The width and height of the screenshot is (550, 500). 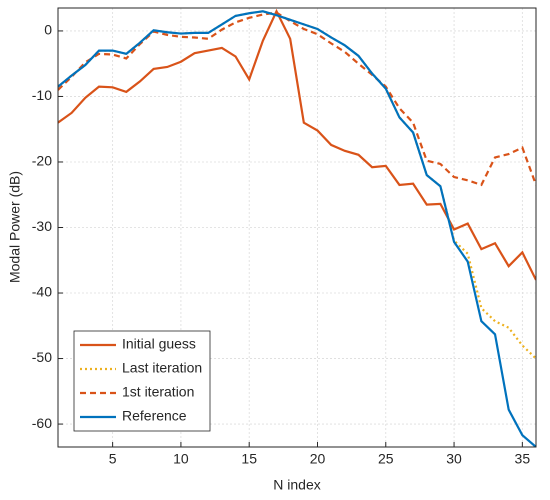 What do you see at coordinates (48, 30) in the screenshot?
I see `y-tick-label: 0` at bounding box center [48, 30].